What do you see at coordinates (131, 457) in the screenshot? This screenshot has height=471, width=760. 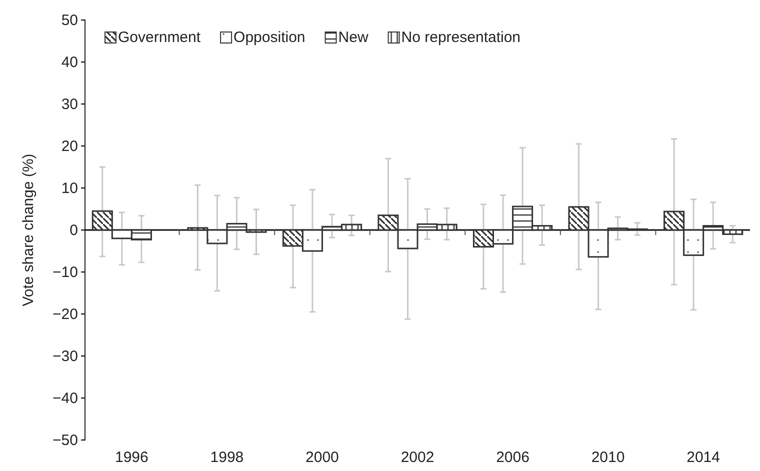 I see `x-tick-label: 1996` at bounding box center [131, 457].